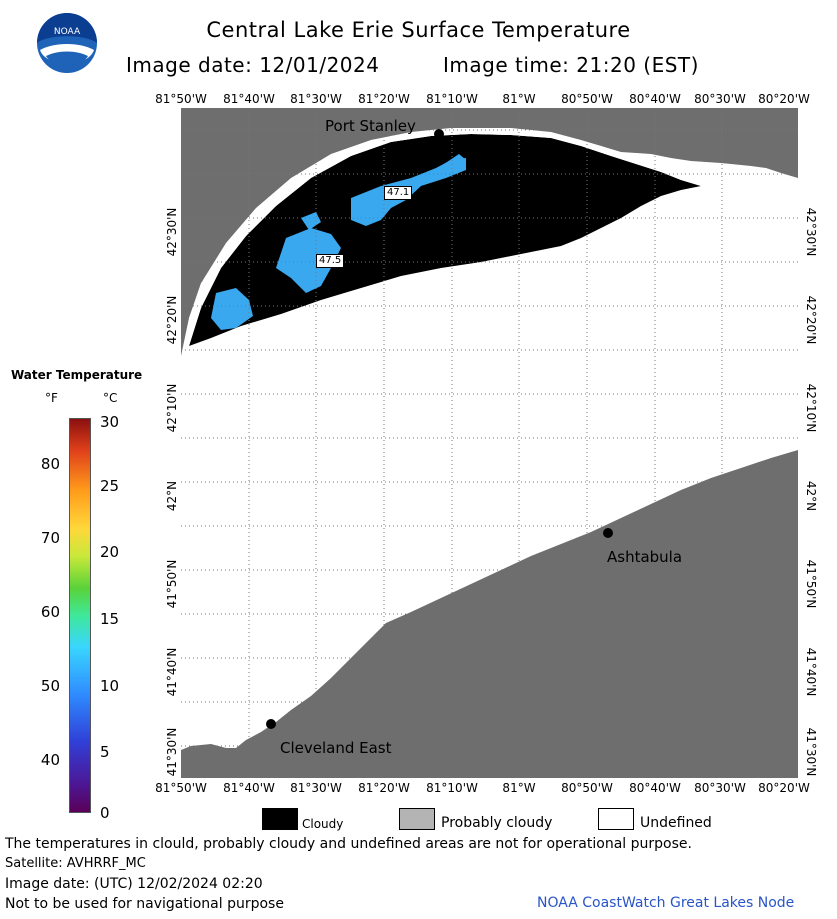 The width and height of the screenshot is (837, 919). Describe the element at coordinates (811, 672) in the screenshot. I see `lat-tick-right: 41°40'N` at that location.